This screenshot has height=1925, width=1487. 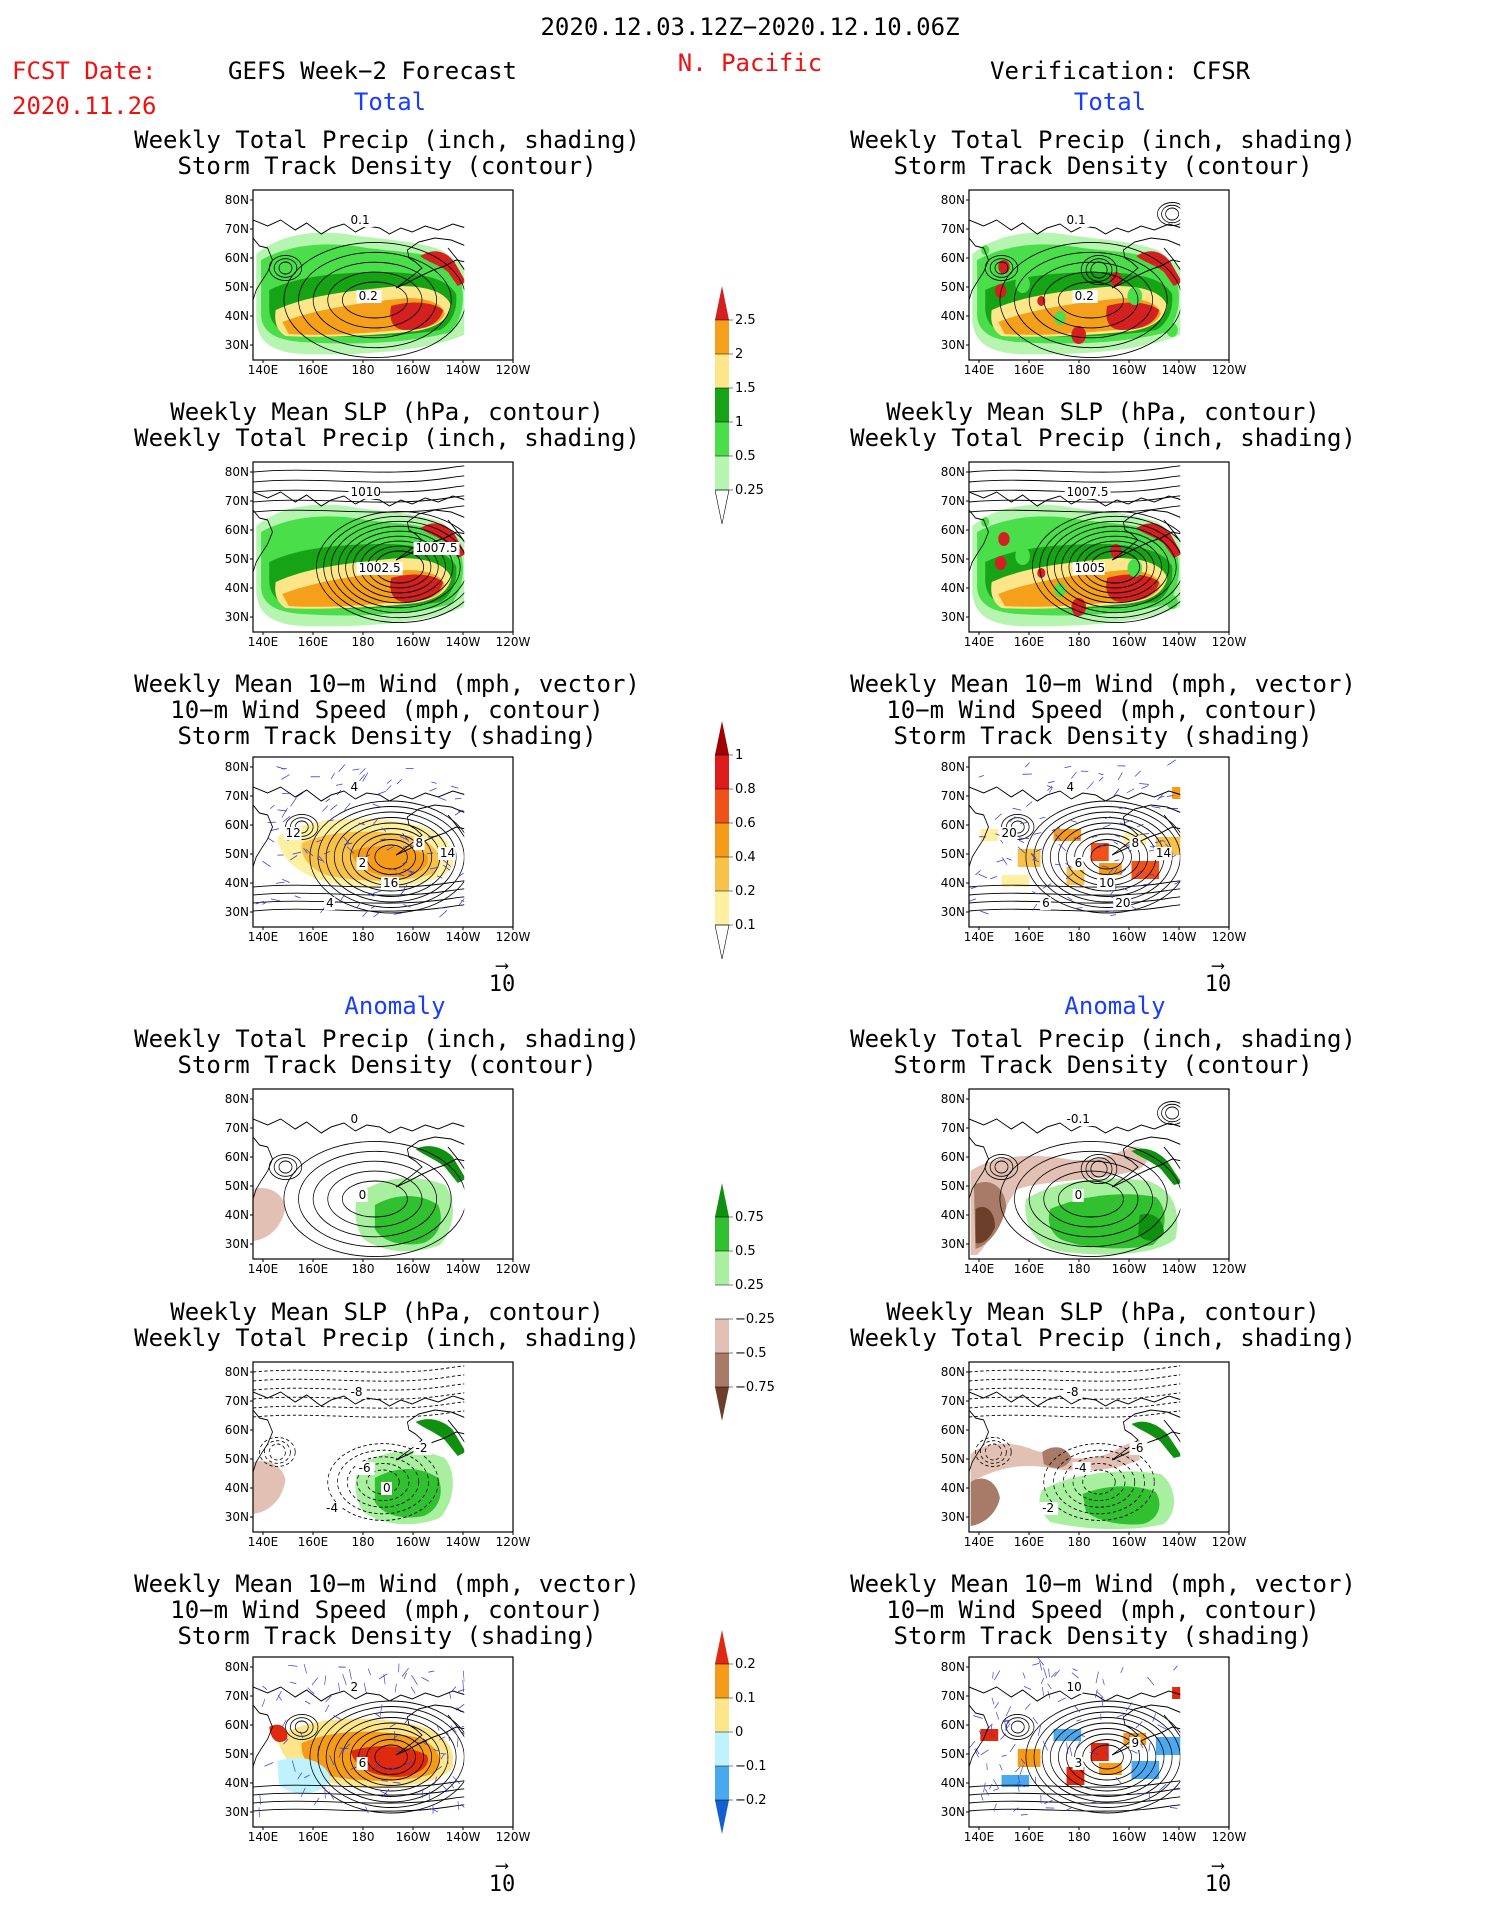 I want to click on lat-tick-label: 60N, so click(x=953, y=1430).